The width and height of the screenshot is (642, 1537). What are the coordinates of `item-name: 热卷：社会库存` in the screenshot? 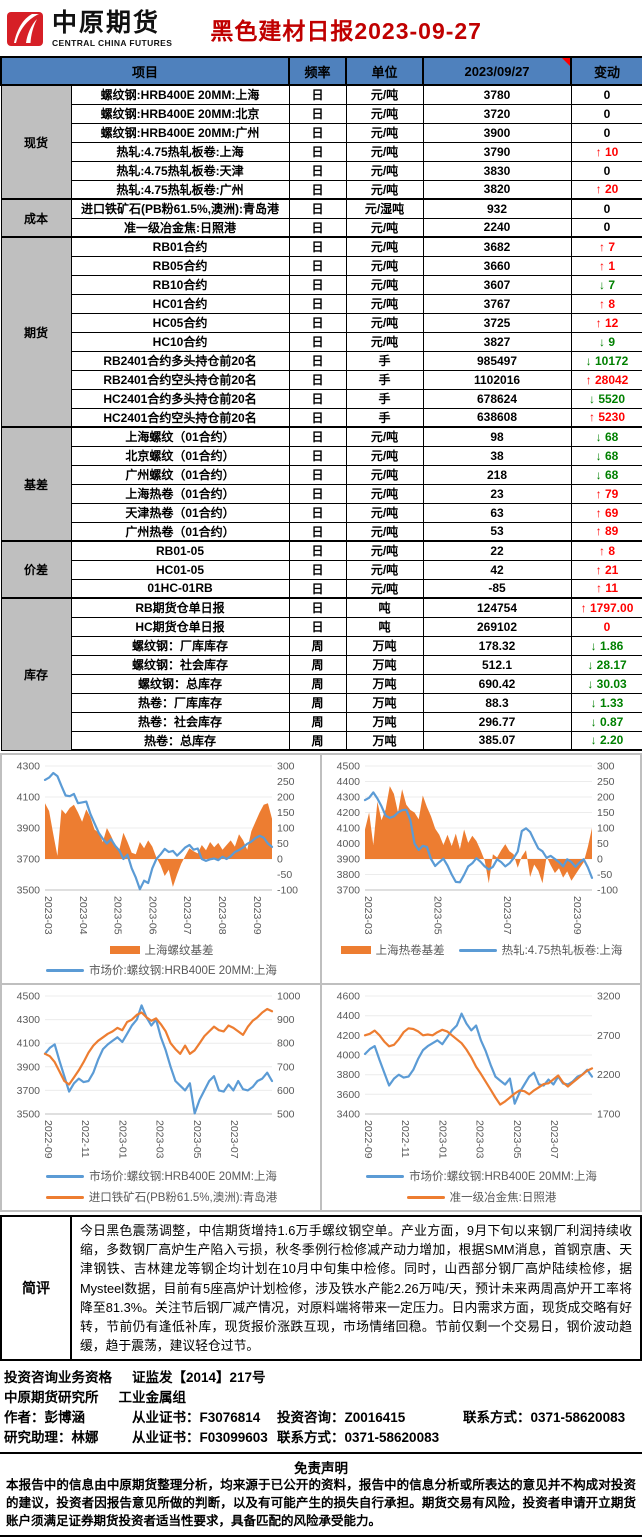 It's located at (180, 721).